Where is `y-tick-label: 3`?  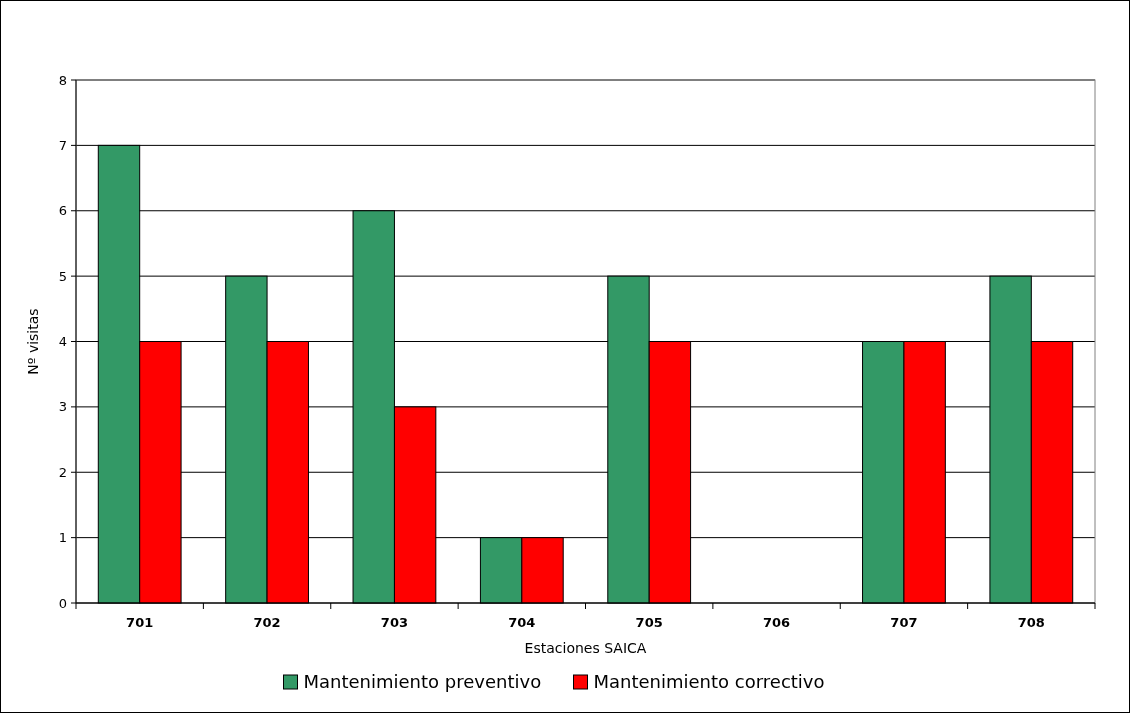 y-tick-label: 3 is located at coordinates (62, 407).